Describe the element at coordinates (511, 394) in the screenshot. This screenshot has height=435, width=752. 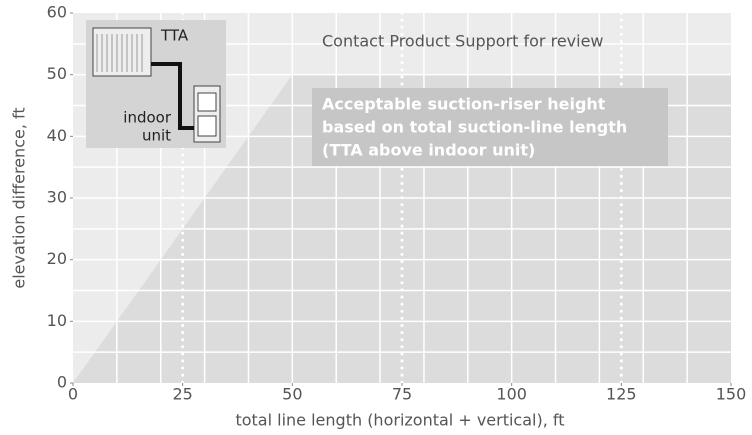
I see `x-tick-label: 100` at that location.